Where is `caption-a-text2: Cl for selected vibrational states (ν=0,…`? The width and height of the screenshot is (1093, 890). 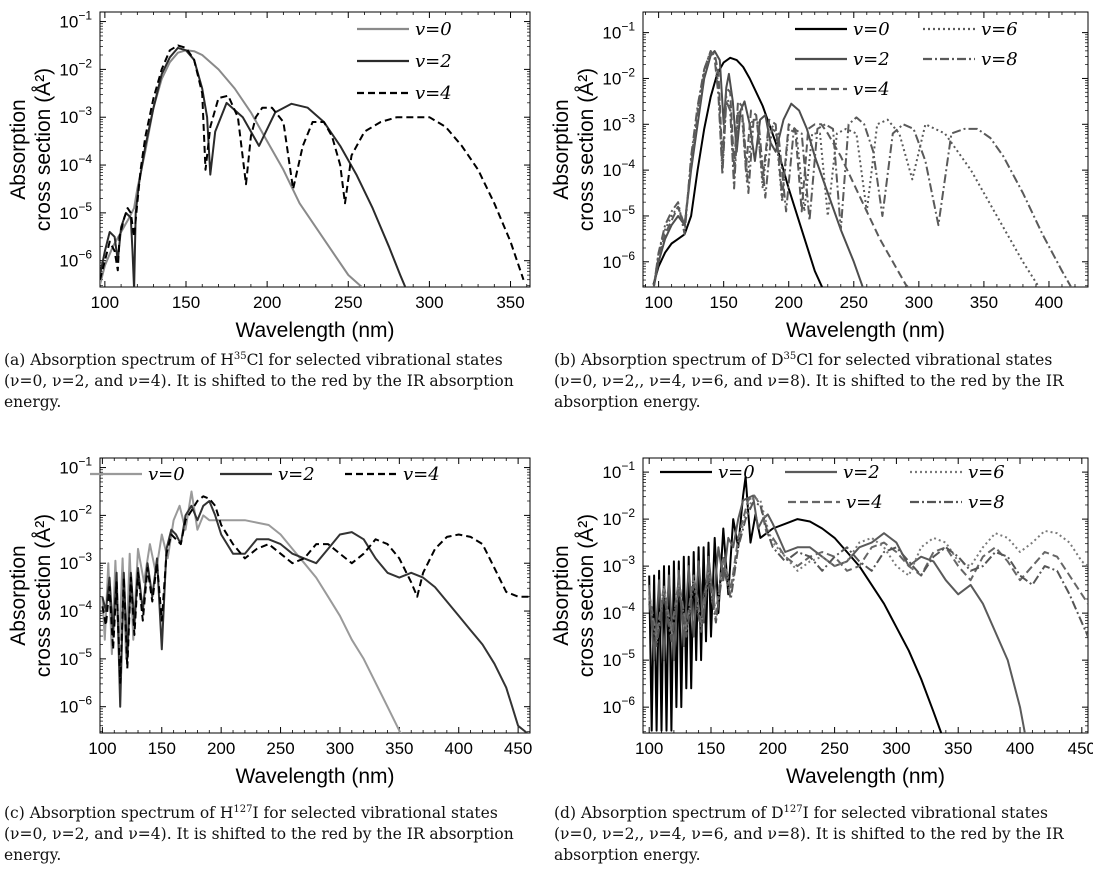
caption-a-text2: Cl for selected vibrational states (ν=0,… is located at coordinates (259, 381).